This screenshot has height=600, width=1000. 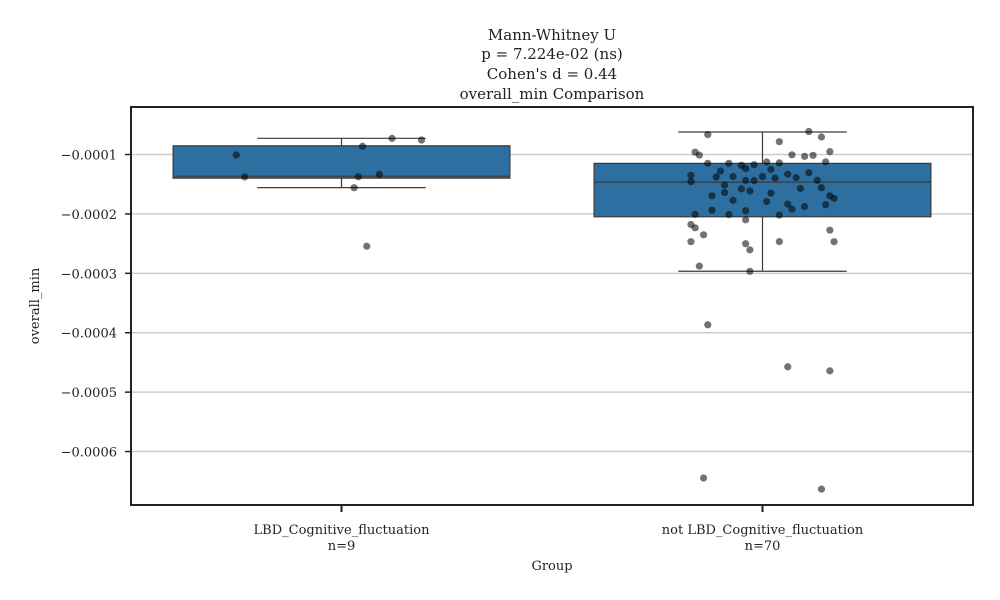 What do you see at coordinates (89, 215) in the screenshot?
I see `y-tick-label: −0.0002` at bounding box center [89, 215].